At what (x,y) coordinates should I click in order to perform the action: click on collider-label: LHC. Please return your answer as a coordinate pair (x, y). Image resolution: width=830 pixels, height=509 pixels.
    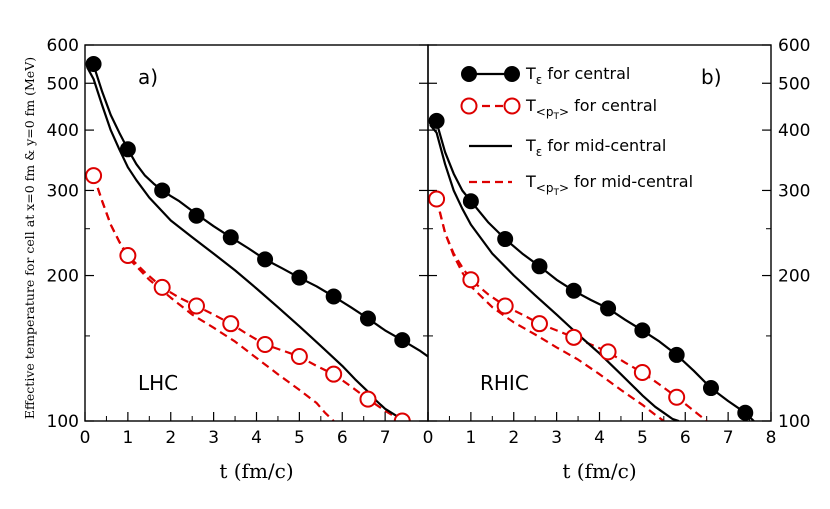
    Looking at the image, I should click on (158, 383).